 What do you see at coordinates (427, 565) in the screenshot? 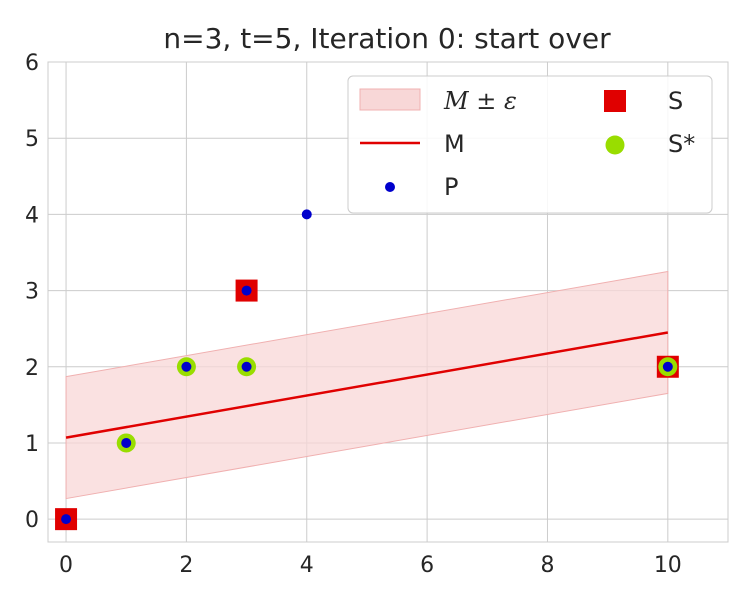
I see `x-tick-label: 6` at bounding box center [427, 565].